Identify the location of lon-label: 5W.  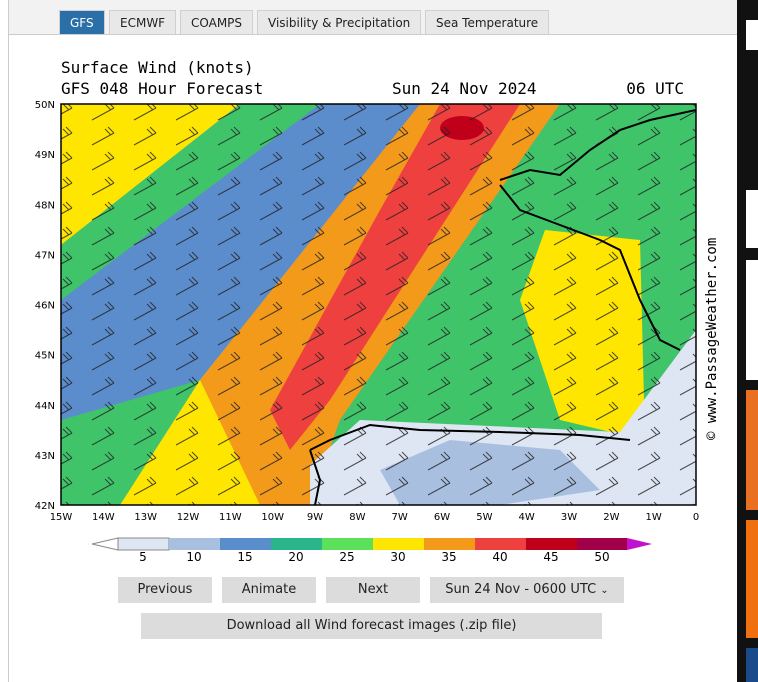
(484, 517).